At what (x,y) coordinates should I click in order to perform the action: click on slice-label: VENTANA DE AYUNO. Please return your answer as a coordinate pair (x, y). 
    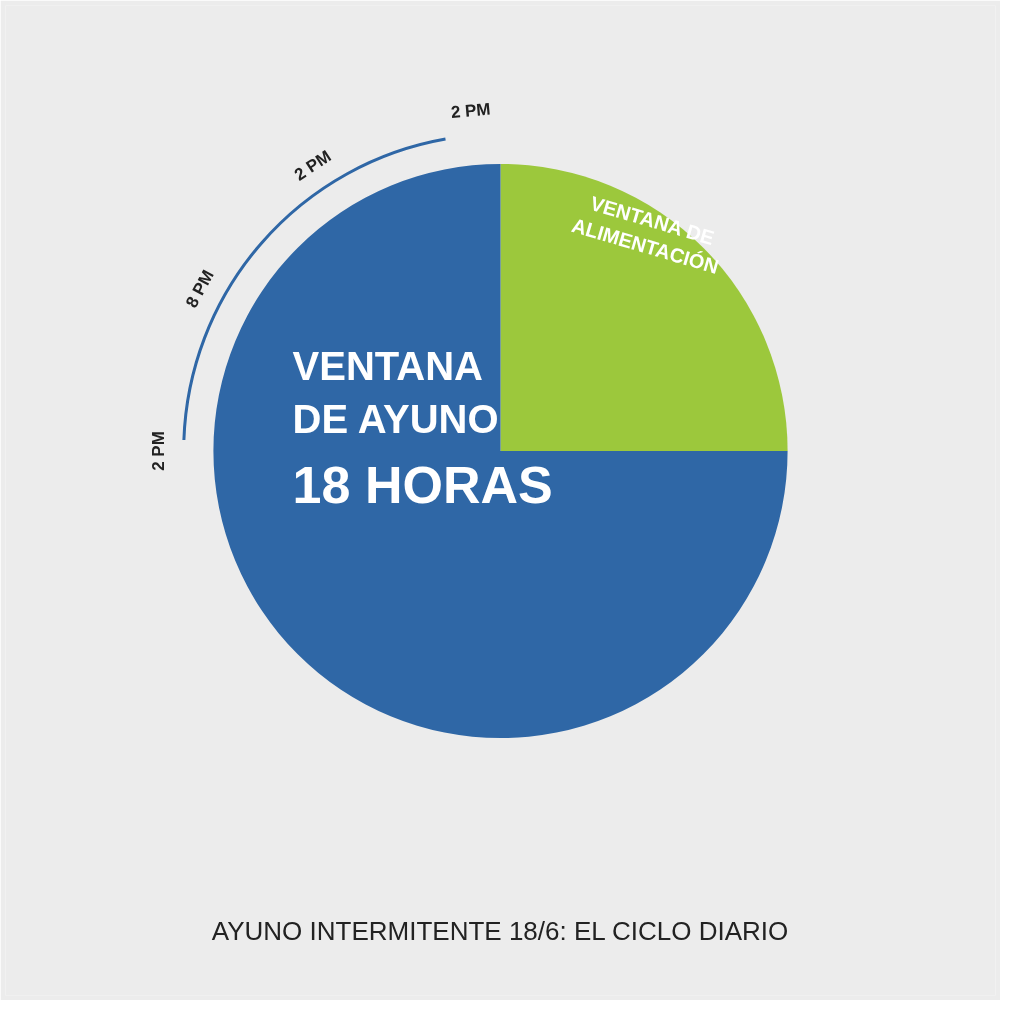
    Looking at the image, I should click on (395, 393).